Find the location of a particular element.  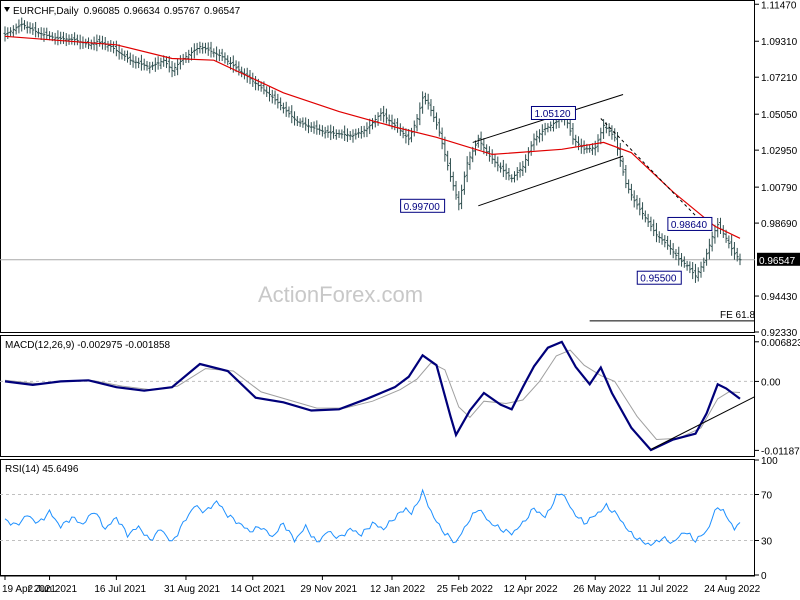

price-panel-title: EURCHF,Daily 0.96085 0.96634 0.95767 0.96547 is located at coordinates (127, 11).